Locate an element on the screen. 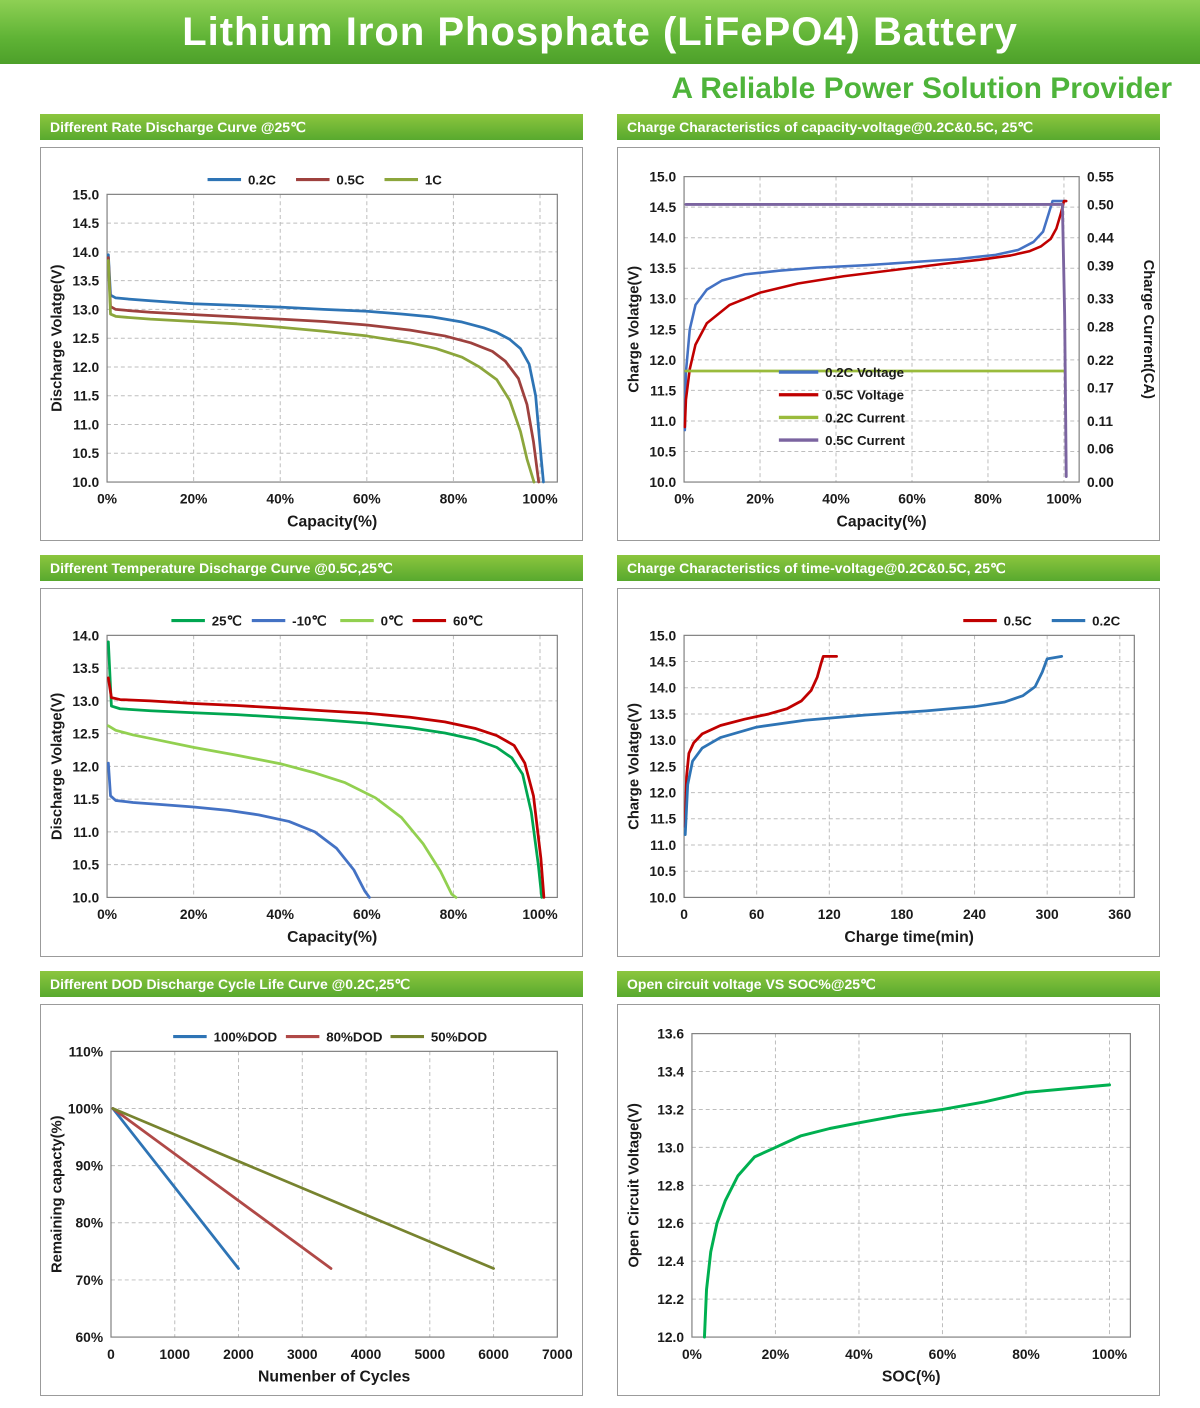 Image resolution: width=1200 pixels, height=1408 pixels. svg-text: 10.0 is located at coordinates (85, 898).